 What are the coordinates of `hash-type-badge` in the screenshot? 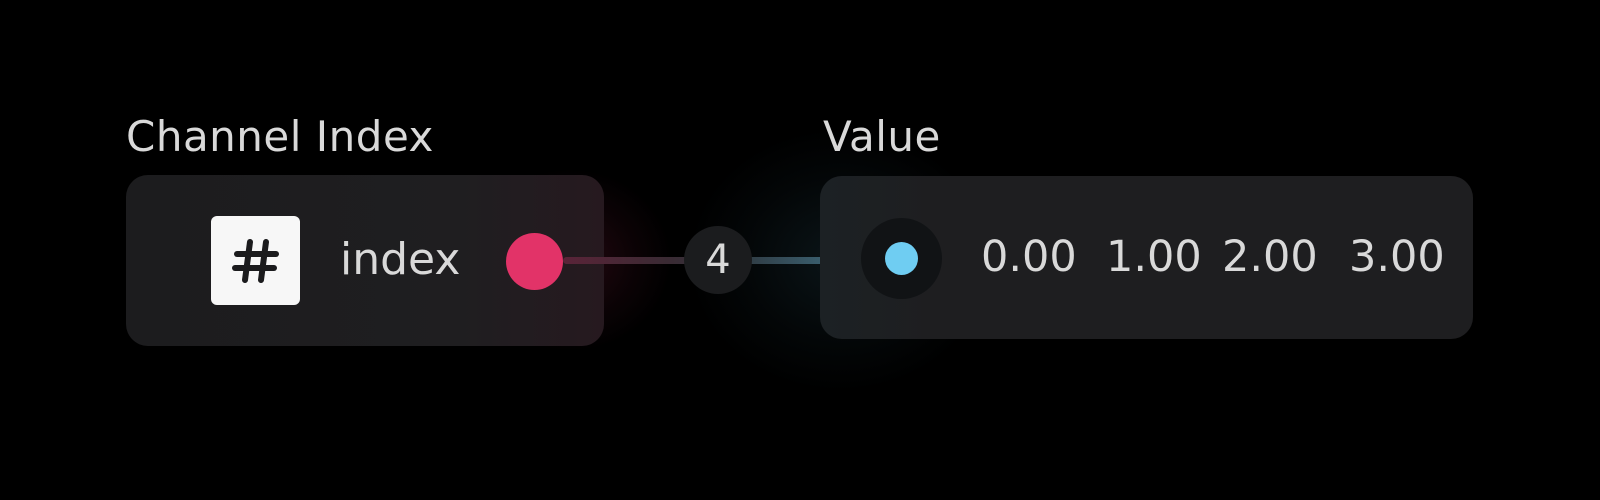 It's located at (255, 260).